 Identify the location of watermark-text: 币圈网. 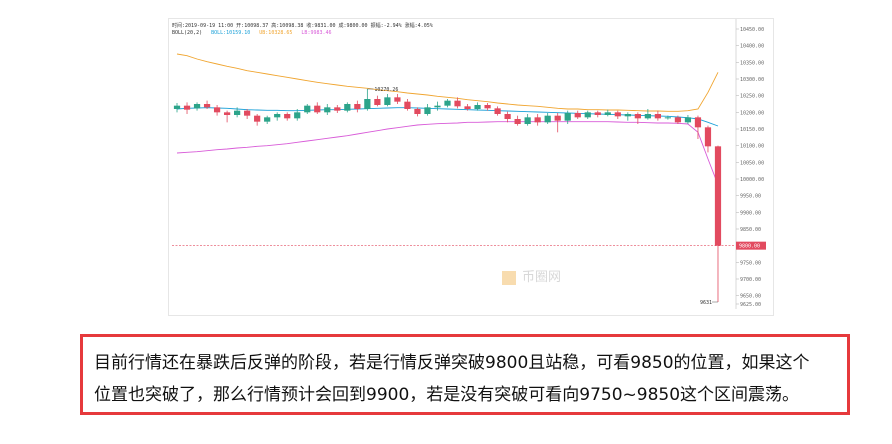
(542, 277).